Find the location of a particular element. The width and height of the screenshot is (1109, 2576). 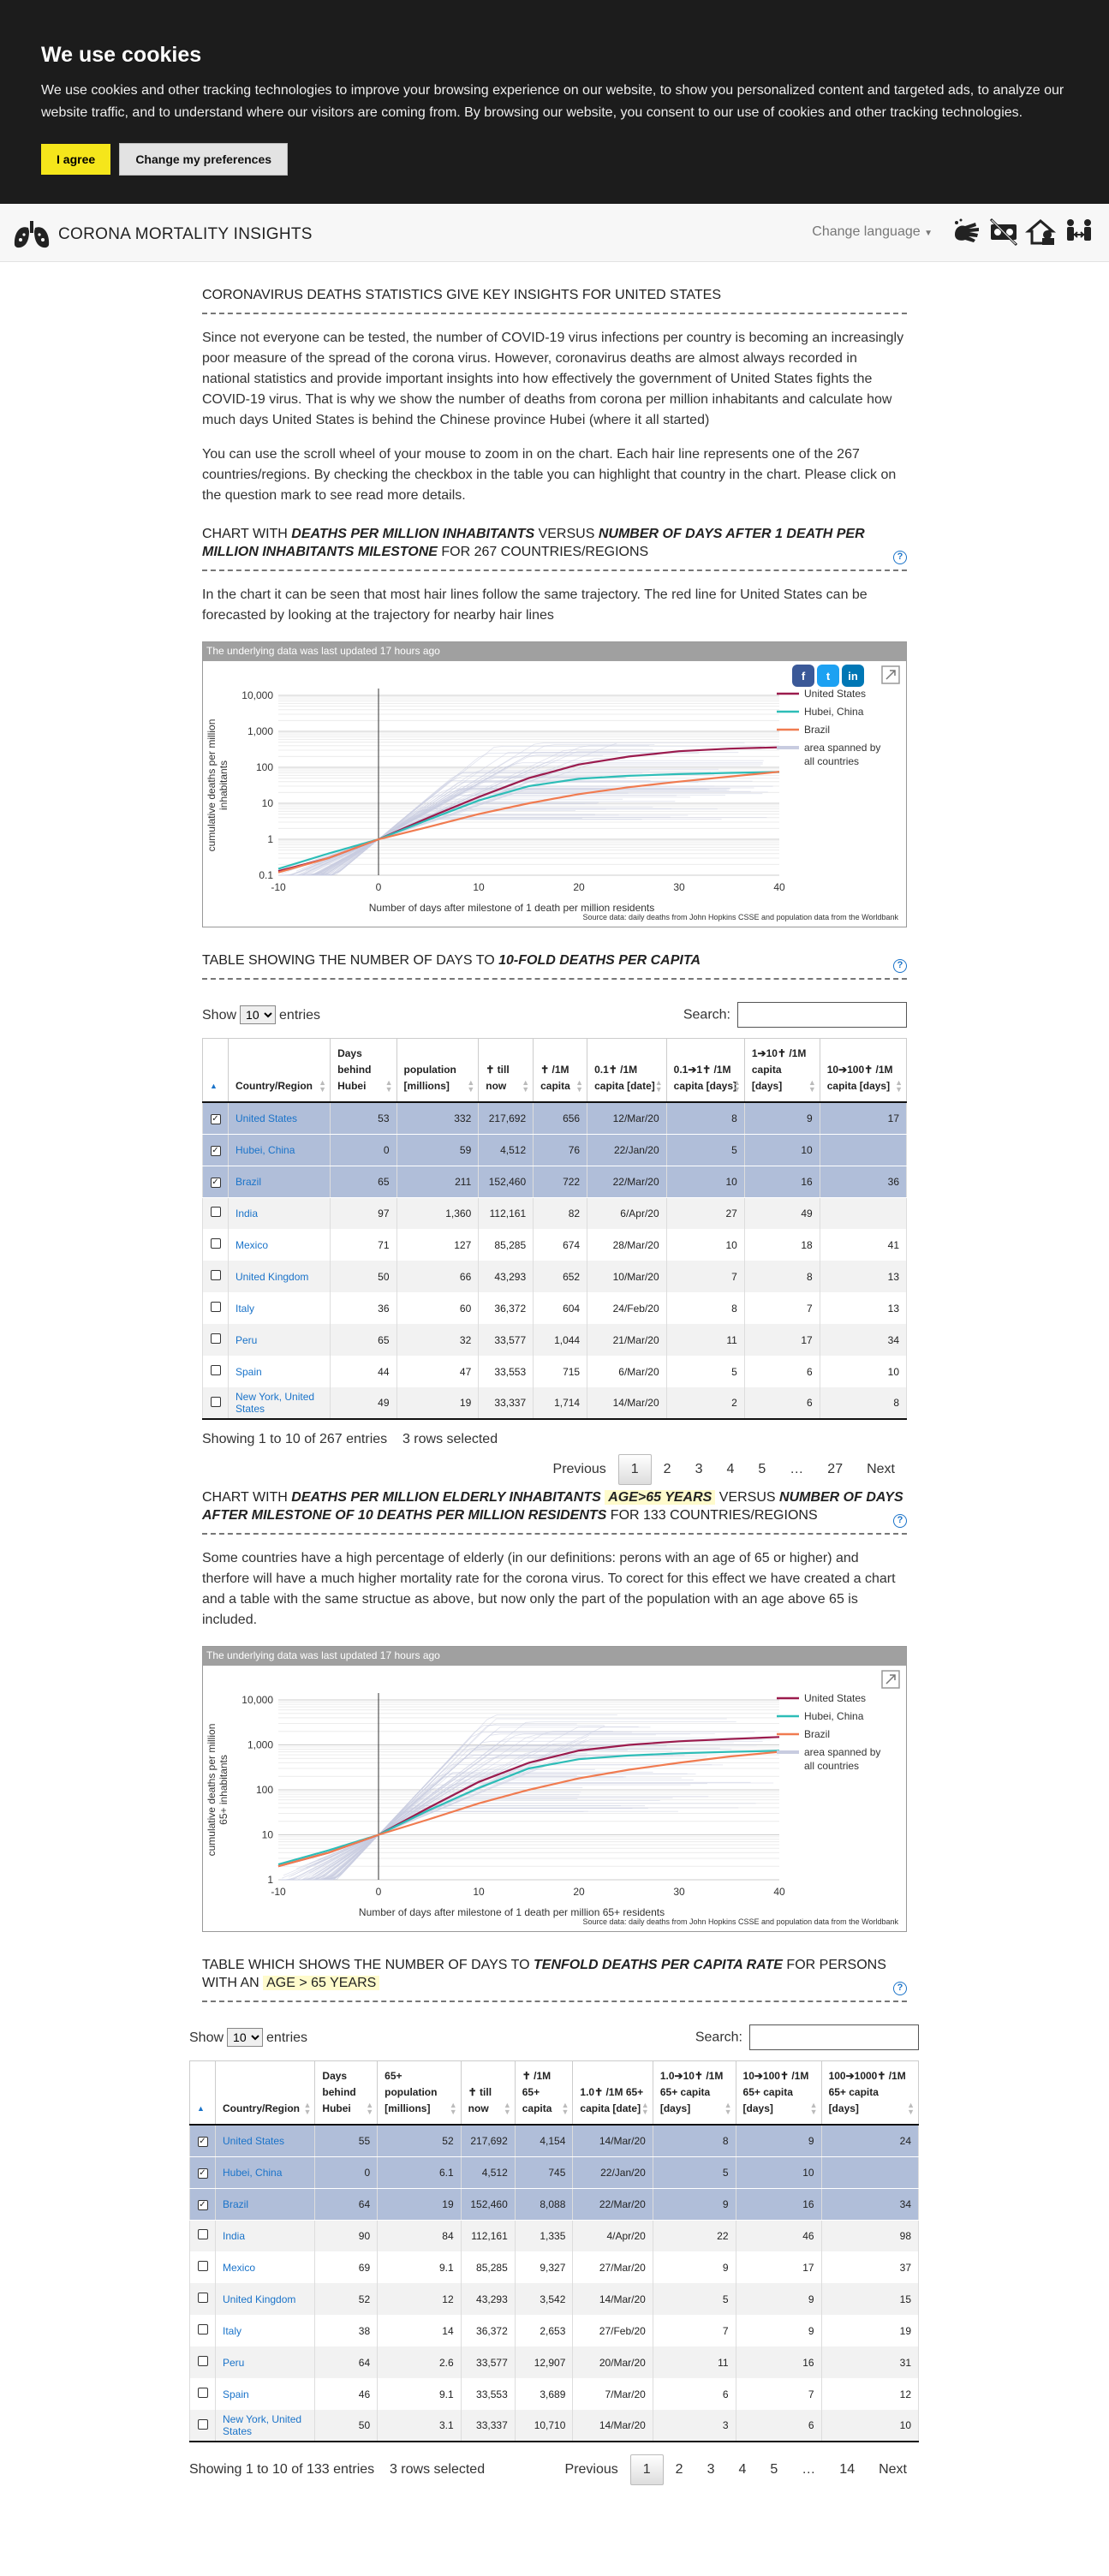

column-header: 1➔10✝ /1M capita [days] ▲ ▼ is located at coordinates (781, 1070).